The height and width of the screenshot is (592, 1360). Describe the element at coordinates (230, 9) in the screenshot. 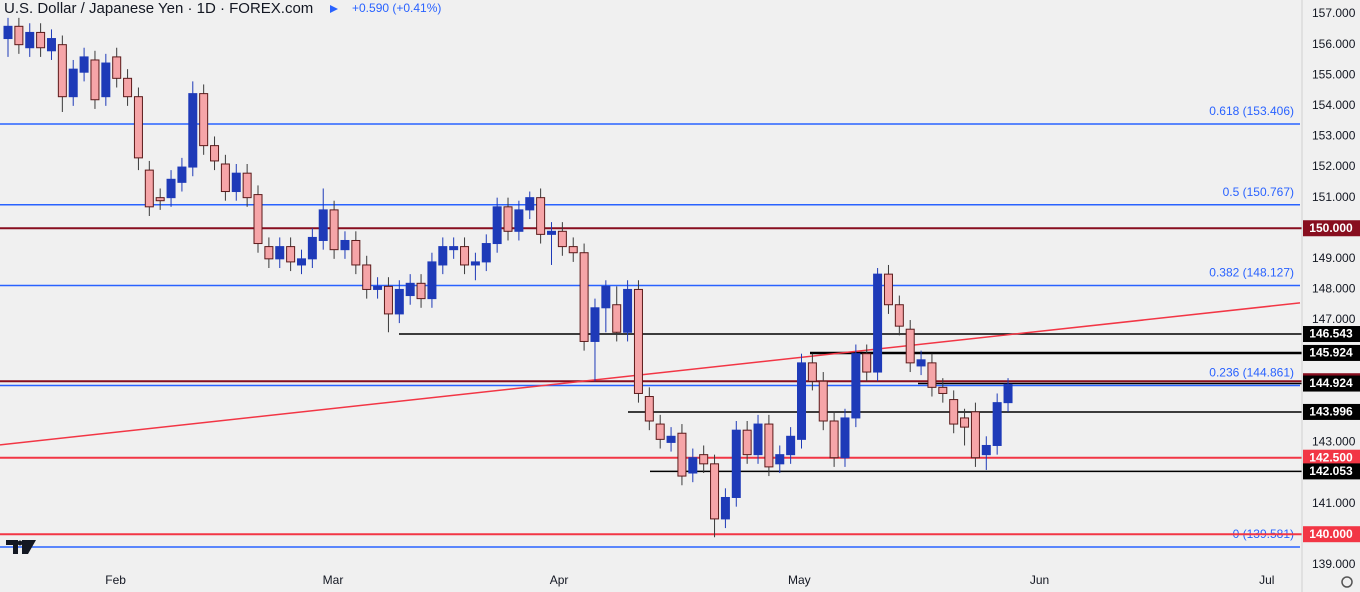

I see `header-bg` at that location.